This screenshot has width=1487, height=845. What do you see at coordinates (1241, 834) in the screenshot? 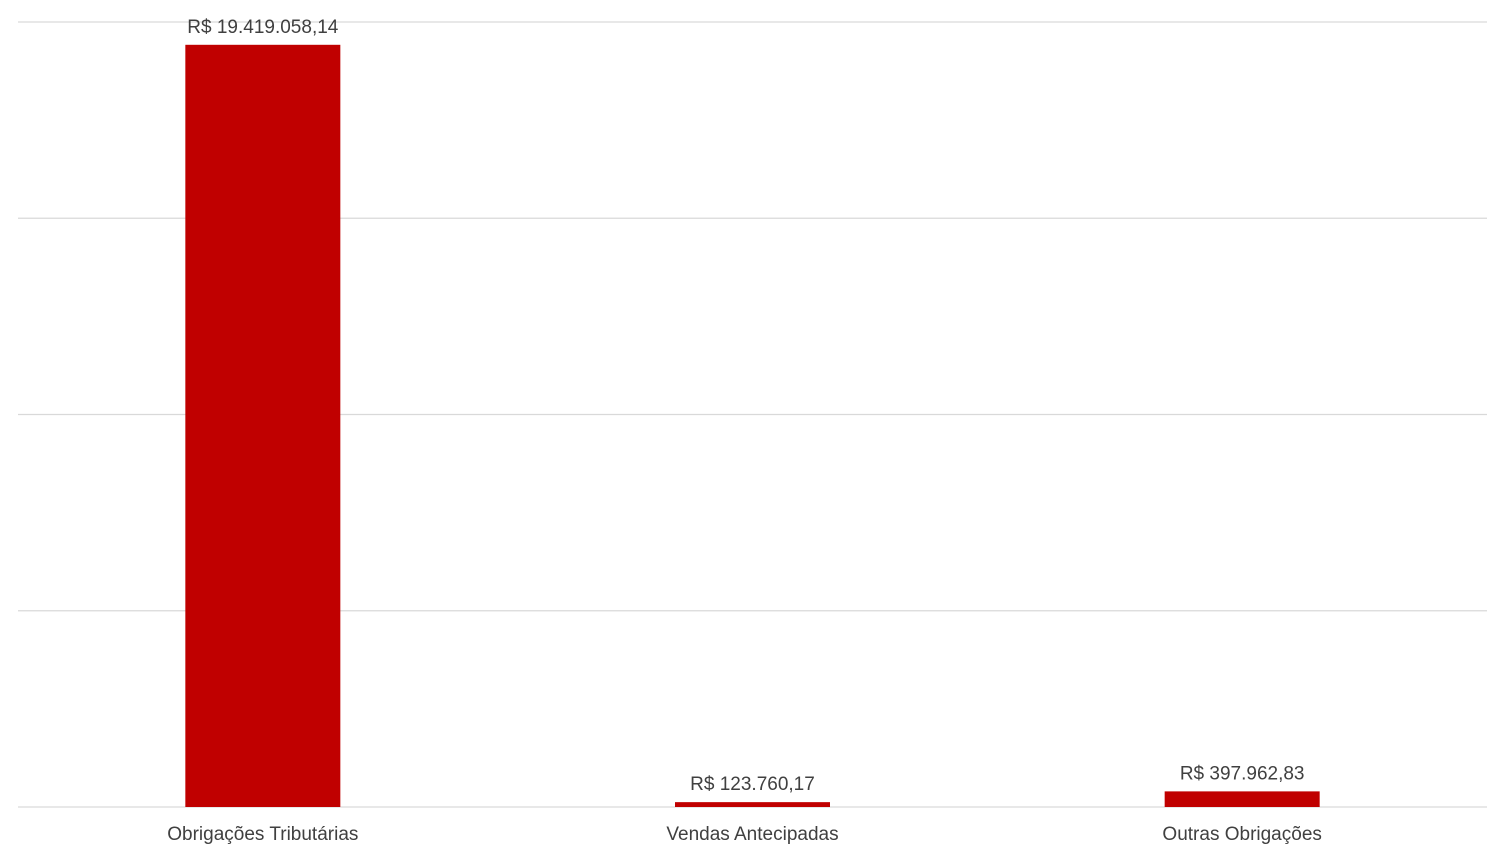
I see `x-tick-label: Outras Obrigações` at bounding box center [1241, 834].